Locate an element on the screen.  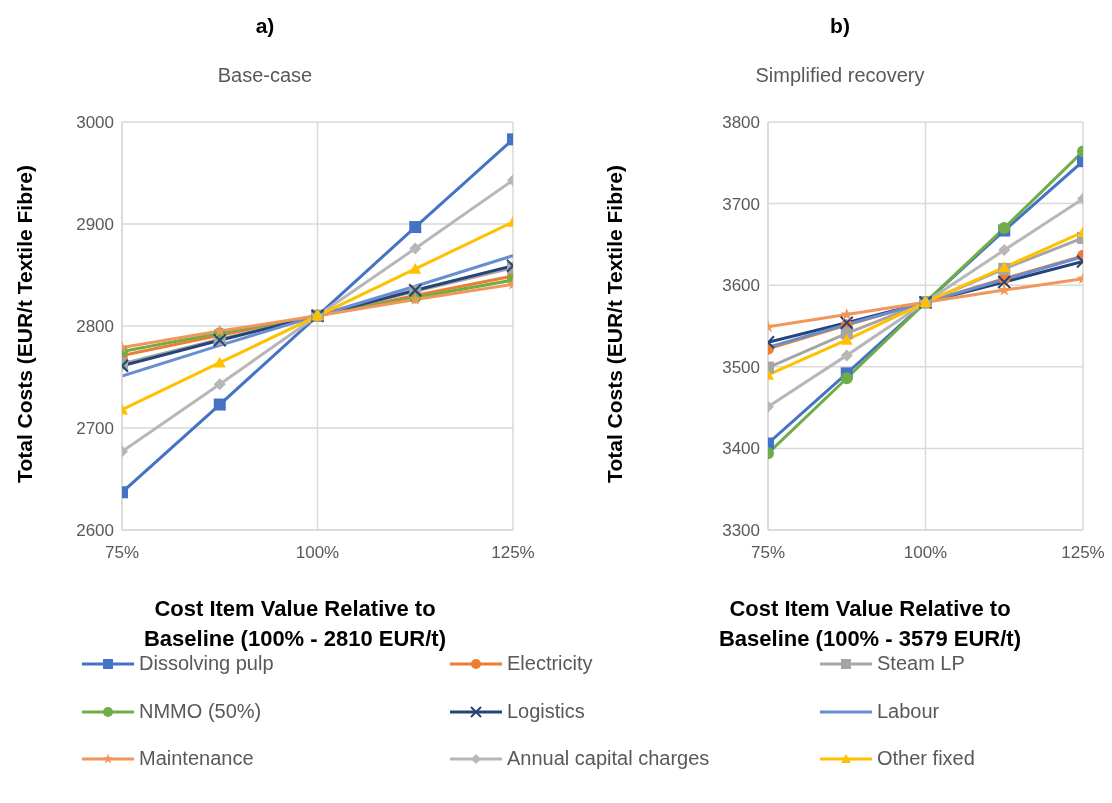
legend-label: Other fixed is located at coordinates (926, 758).